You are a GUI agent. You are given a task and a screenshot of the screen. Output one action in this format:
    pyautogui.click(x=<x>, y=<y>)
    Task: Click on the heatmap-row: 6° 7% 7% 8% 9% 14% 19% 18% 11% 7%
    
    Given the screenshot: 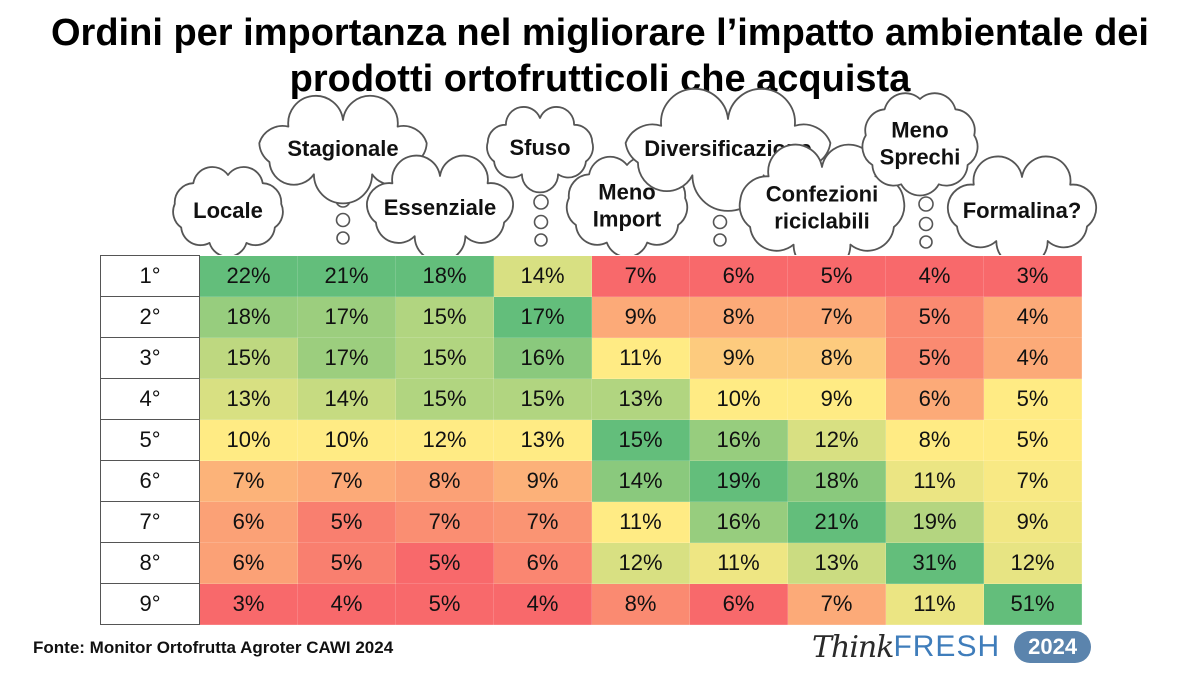 What is the action you would take?
    pyautogui.click(x=591, y=481)
    